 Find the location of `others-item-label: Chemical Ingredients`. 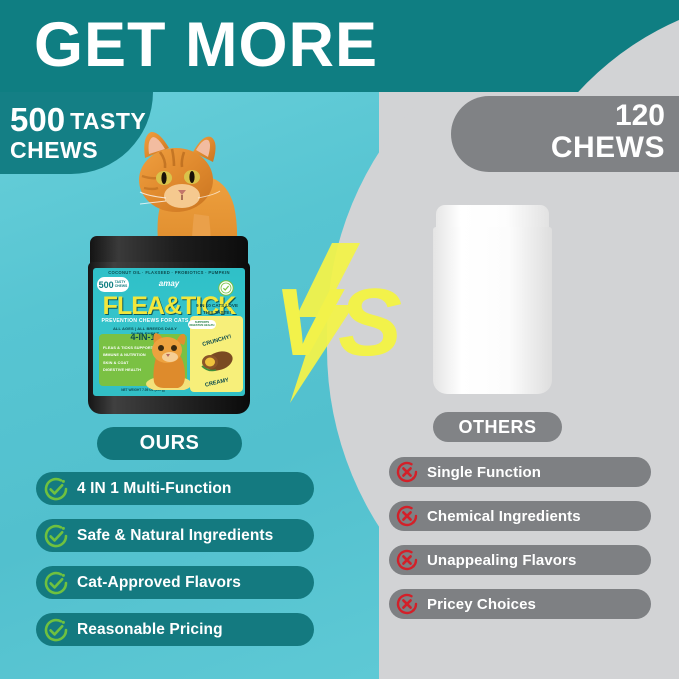

others-item-label: Chemical Ingredients is located at coordinates (504, 516).